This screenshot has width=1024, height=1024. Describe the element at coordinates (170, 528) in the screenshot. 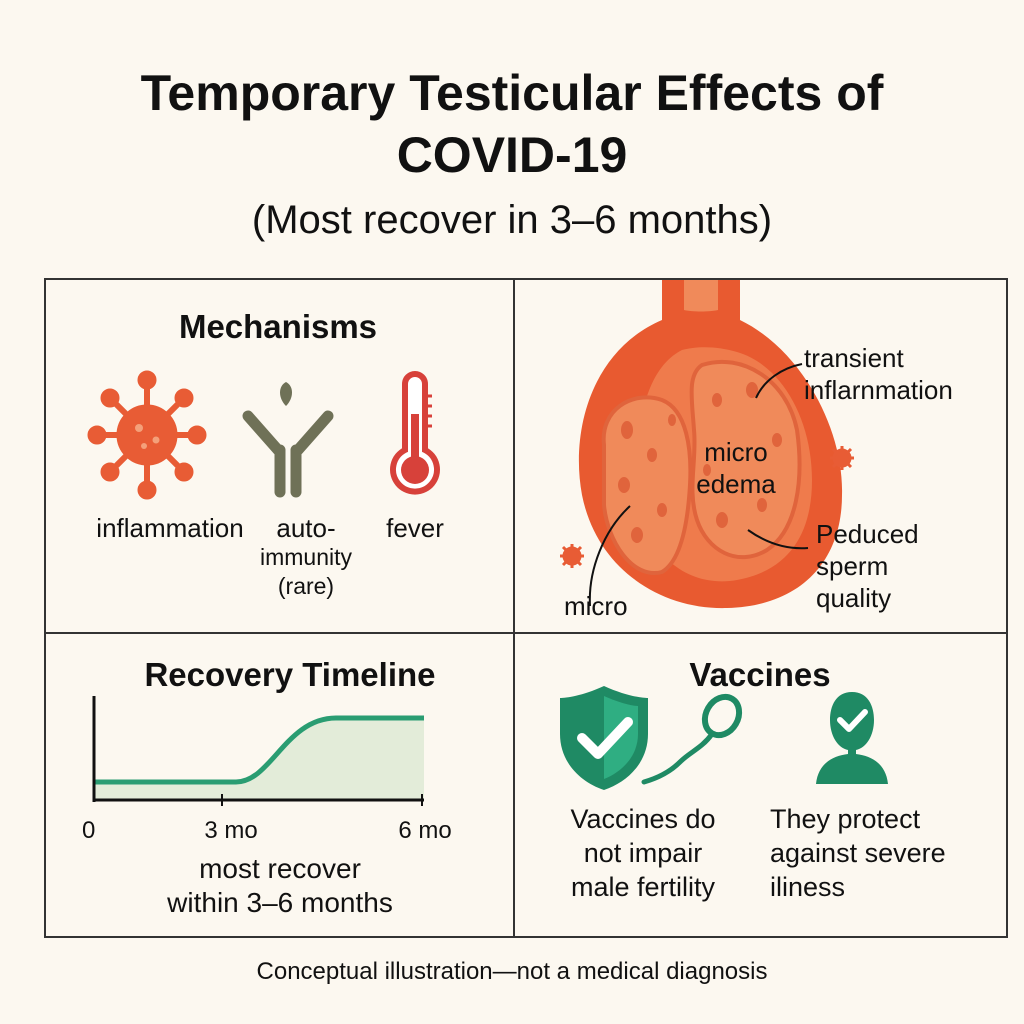

I see `mechanism-label-inflammation: inflammation` at that location.